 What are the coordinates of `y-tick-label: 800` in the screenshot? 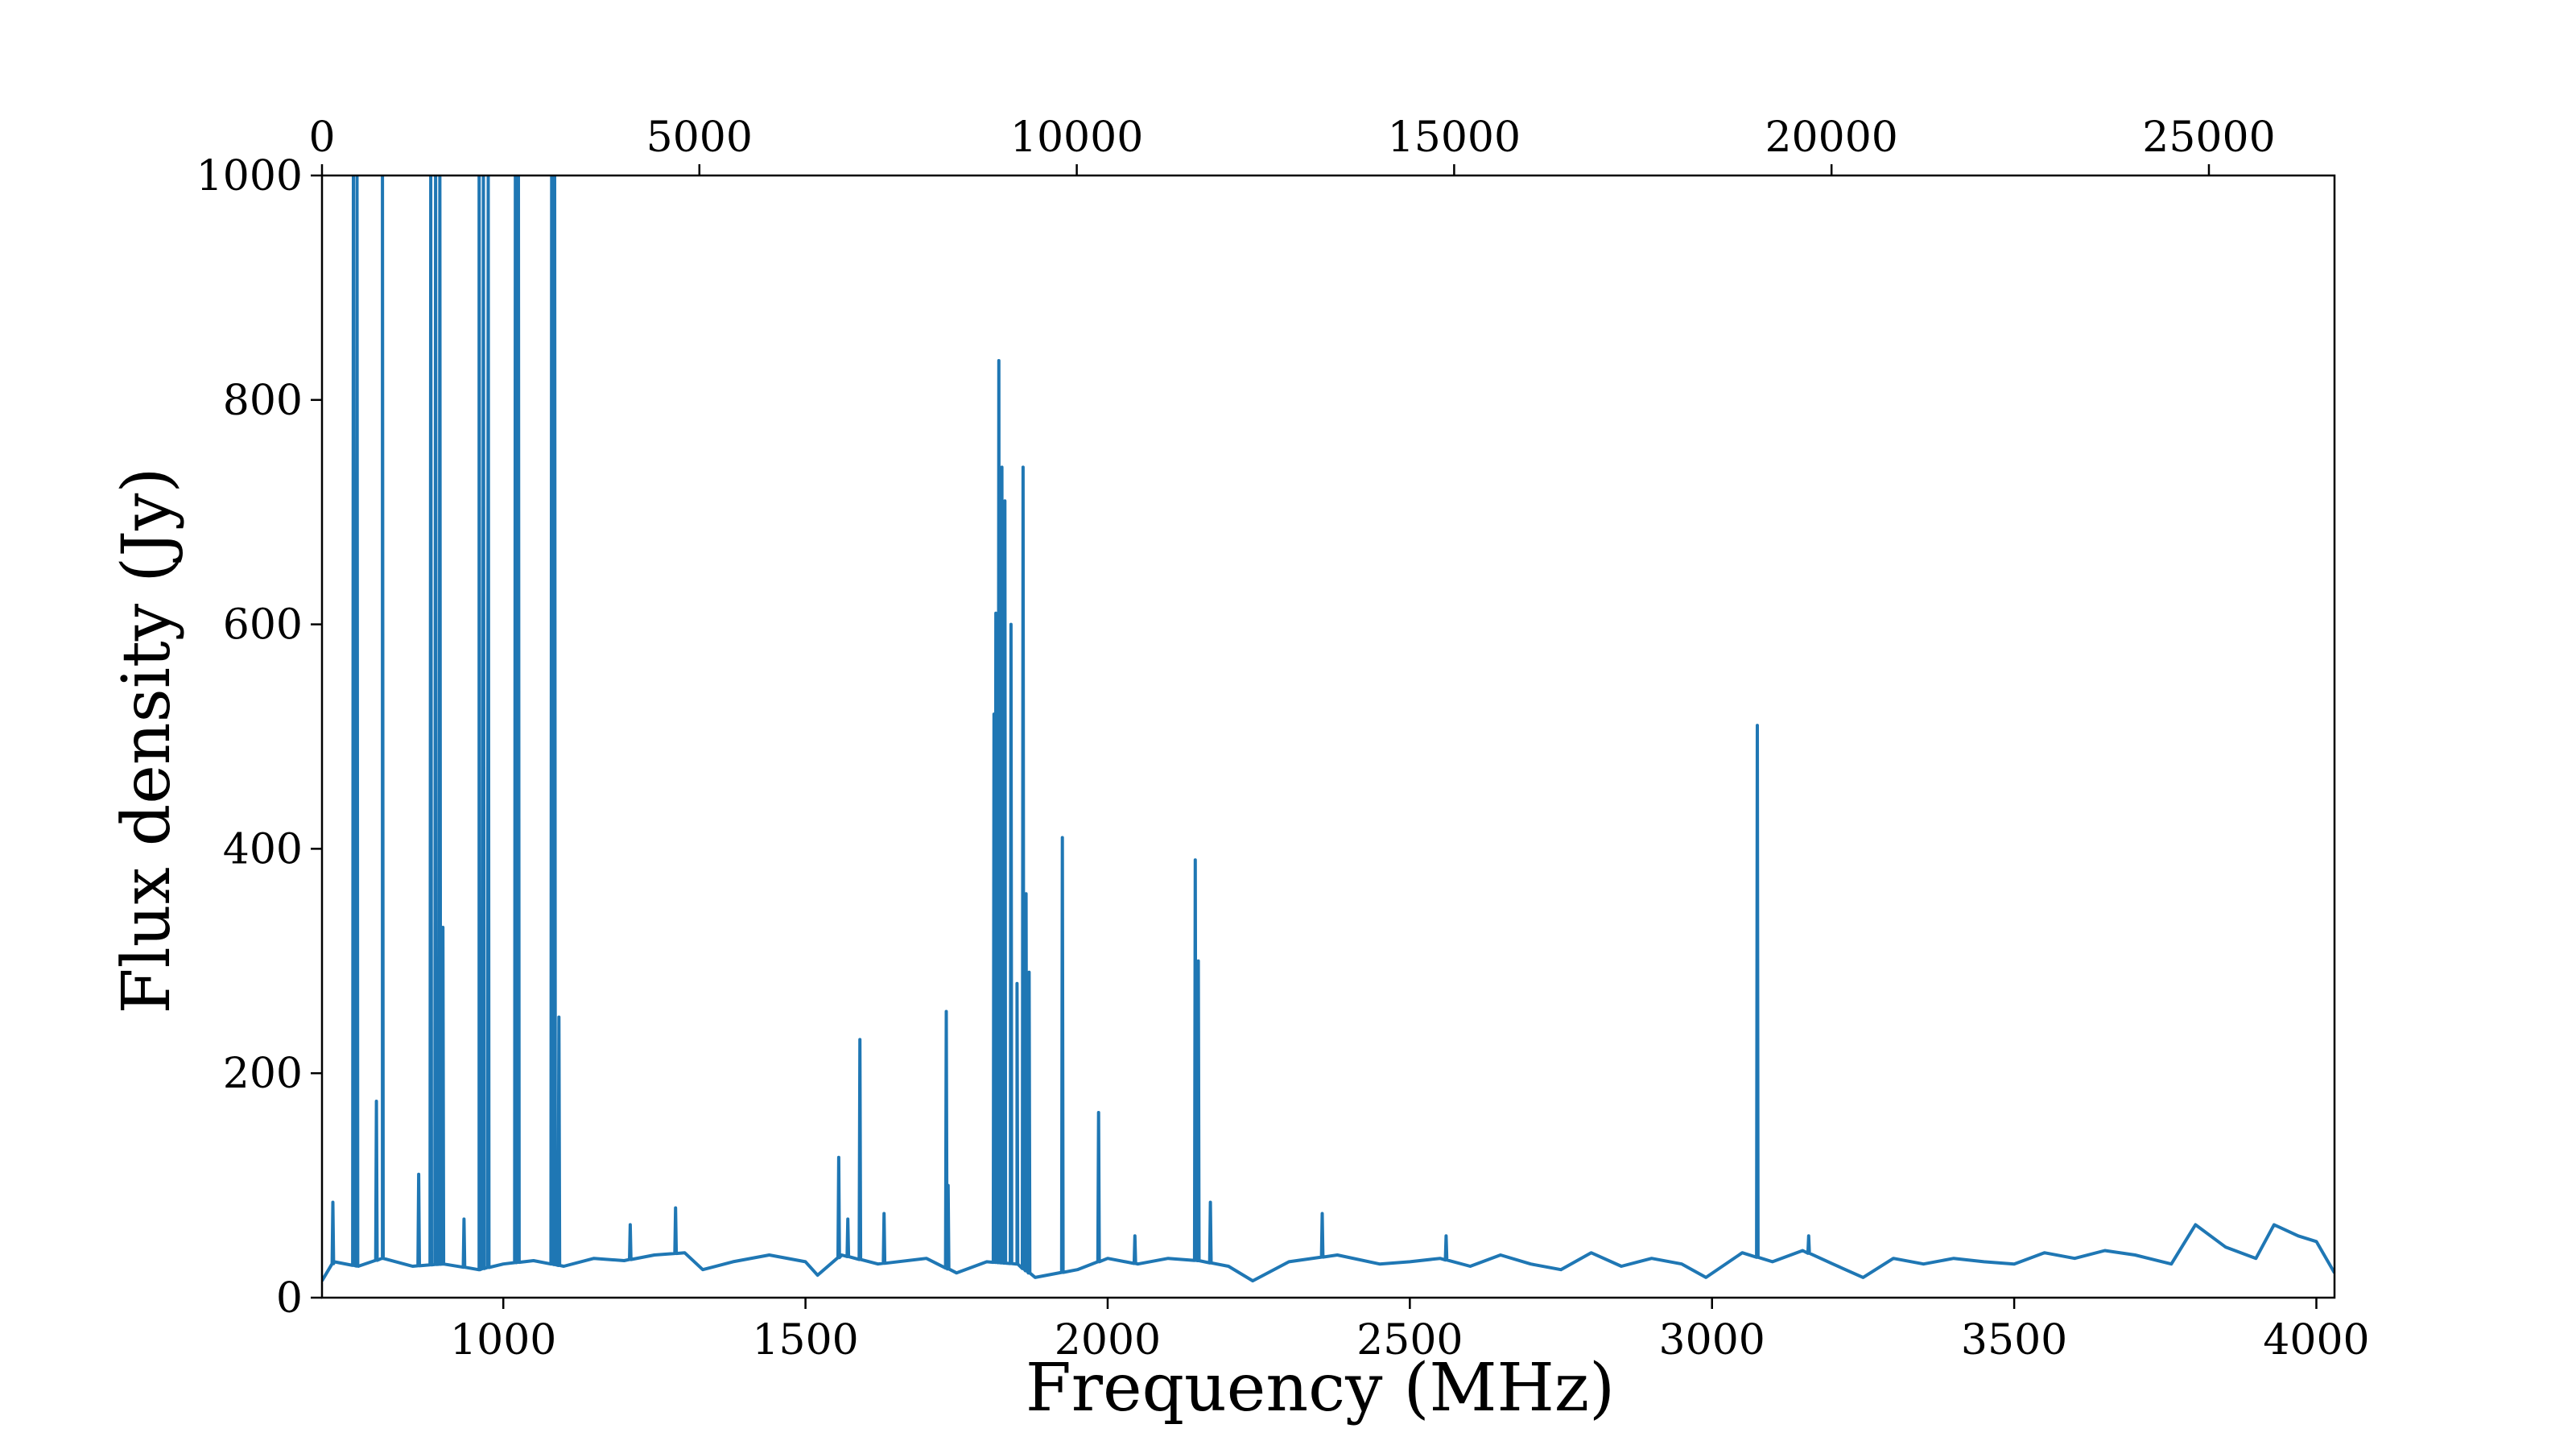 It's located at (263, 401).